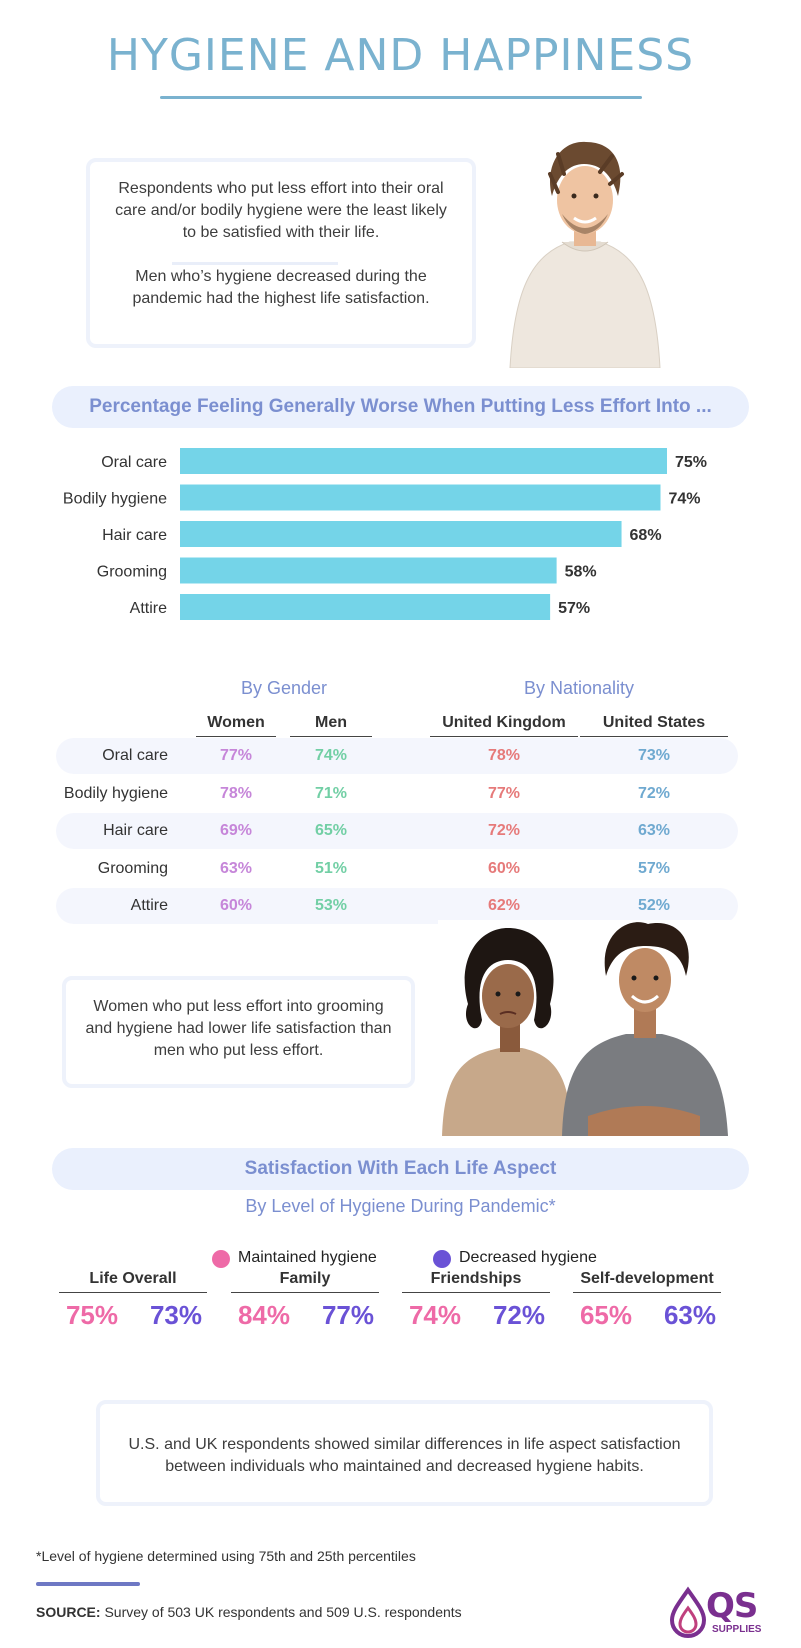  Describe the element at coordinates (654, 905) in the screenshot. I see `table-cell: 52%` at that location.